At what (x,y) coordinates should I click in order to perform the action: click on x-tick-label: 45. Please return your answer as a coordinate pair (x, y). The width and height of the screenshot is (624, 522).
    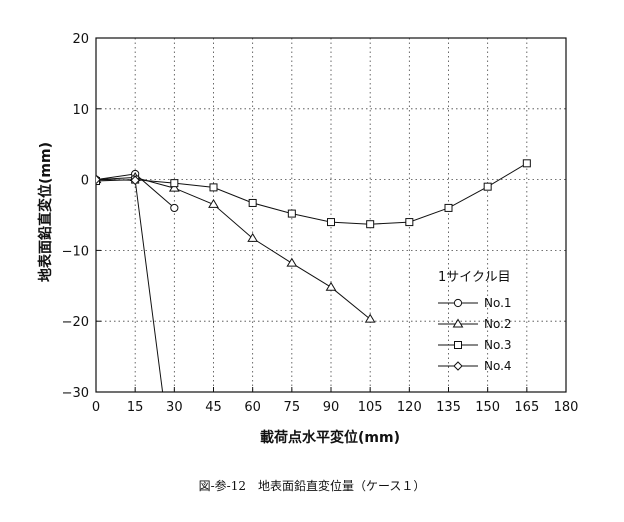
    Looking at the image, I should click on (213, 407).